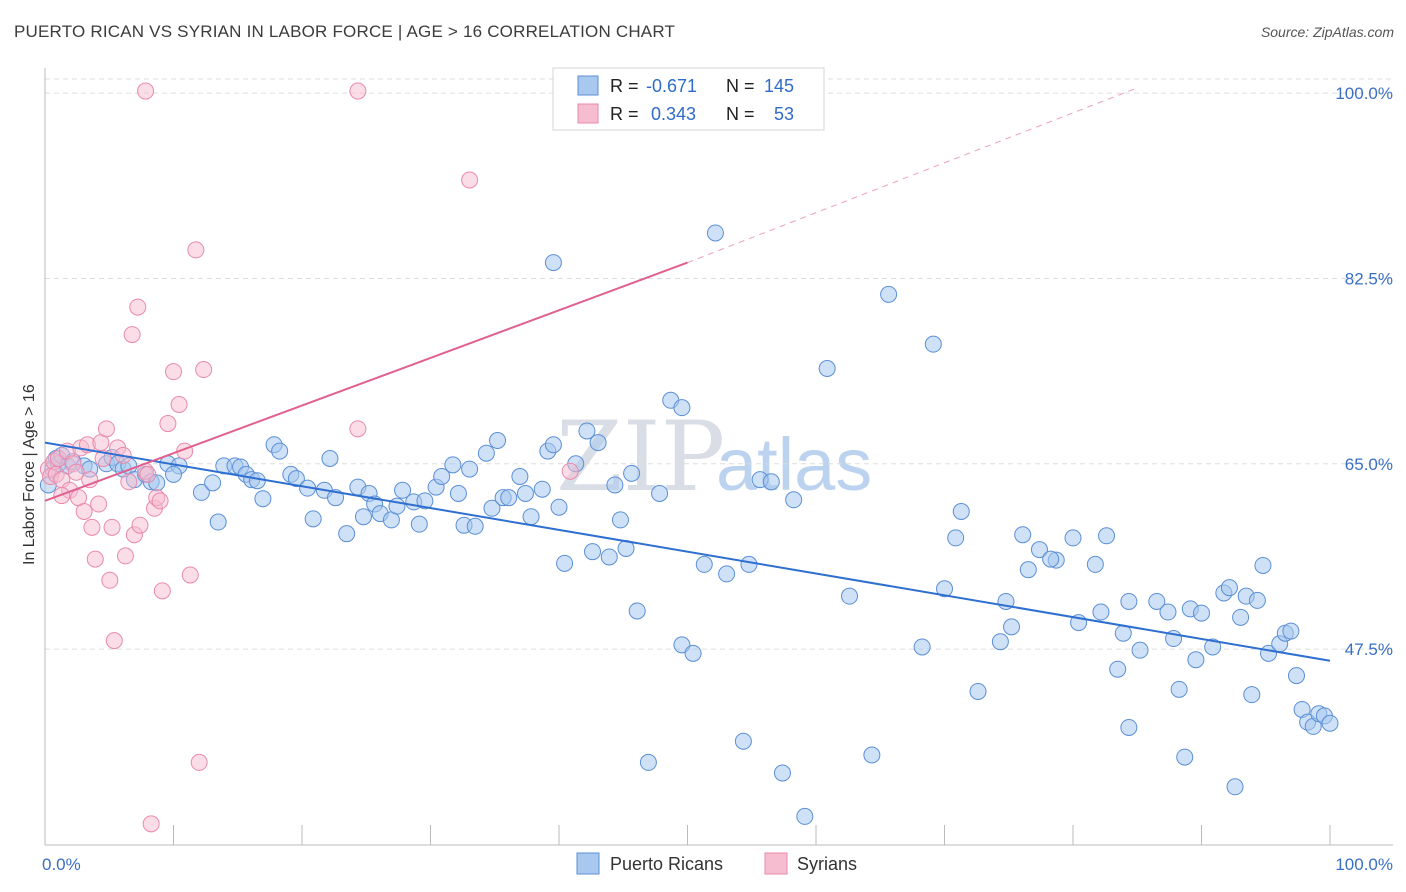 This screenshot has height=892, width=1406. What do you see at coordinates (827, 864) in the screenshot?
I see `bottom-legend-label-syrians: Syrians` at bounding box center [827, 864].